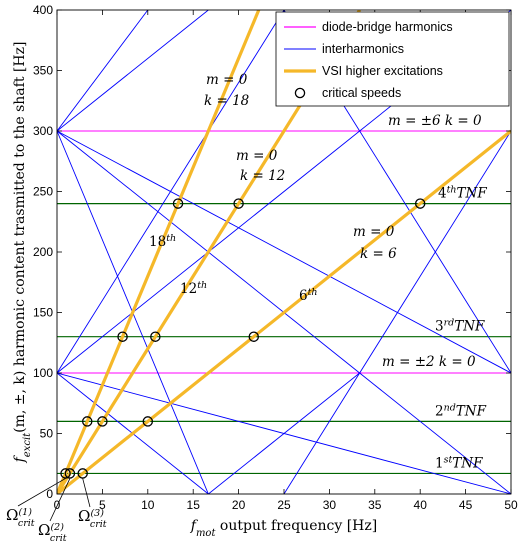  I want to click on y-tick-label: 350, so click(43, 71).